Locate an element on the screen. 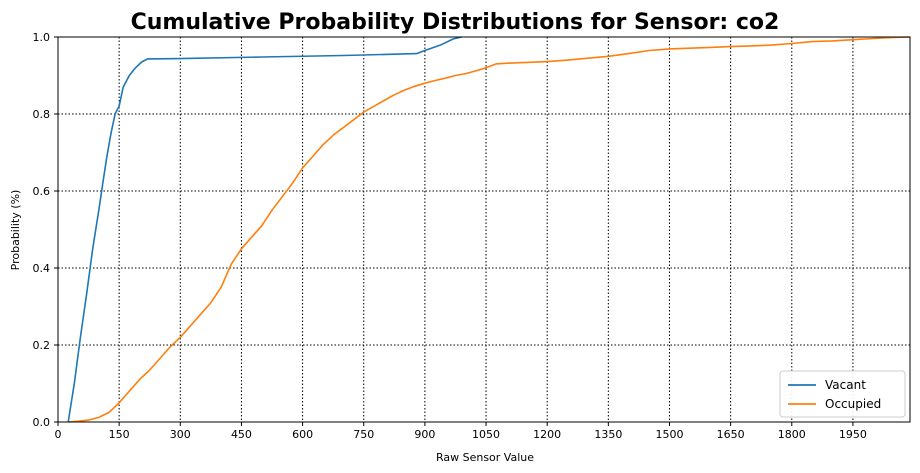 This screenshot has width=920, height=473. x-tick-label: 450 is located at coordinates (241, 434).